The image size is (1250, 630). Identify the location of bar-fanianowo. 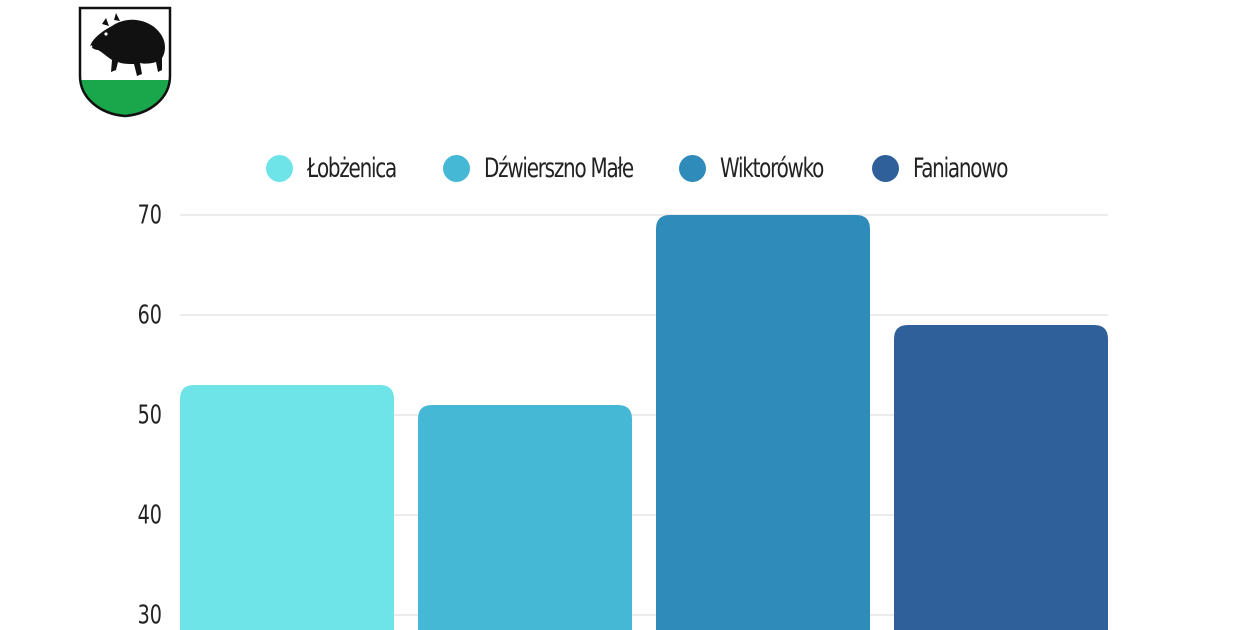
(1001, 477).